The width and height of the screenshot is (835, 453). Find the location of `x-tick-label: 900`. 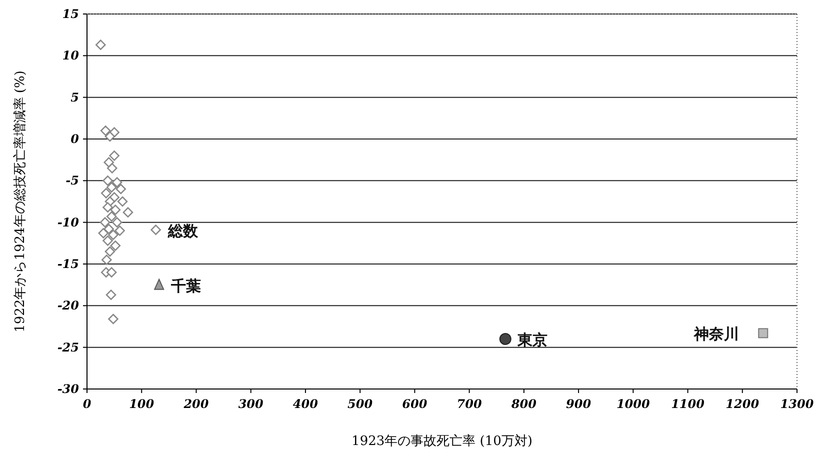

x-tick-label: 900 is located at coordinates (579, 404).